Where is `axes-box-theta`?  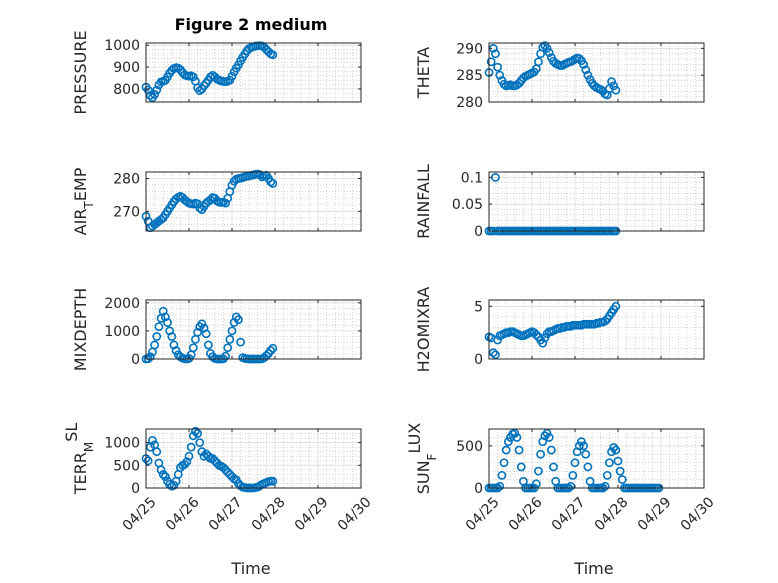 axes-box-theta is located at coordinates (596, 72).